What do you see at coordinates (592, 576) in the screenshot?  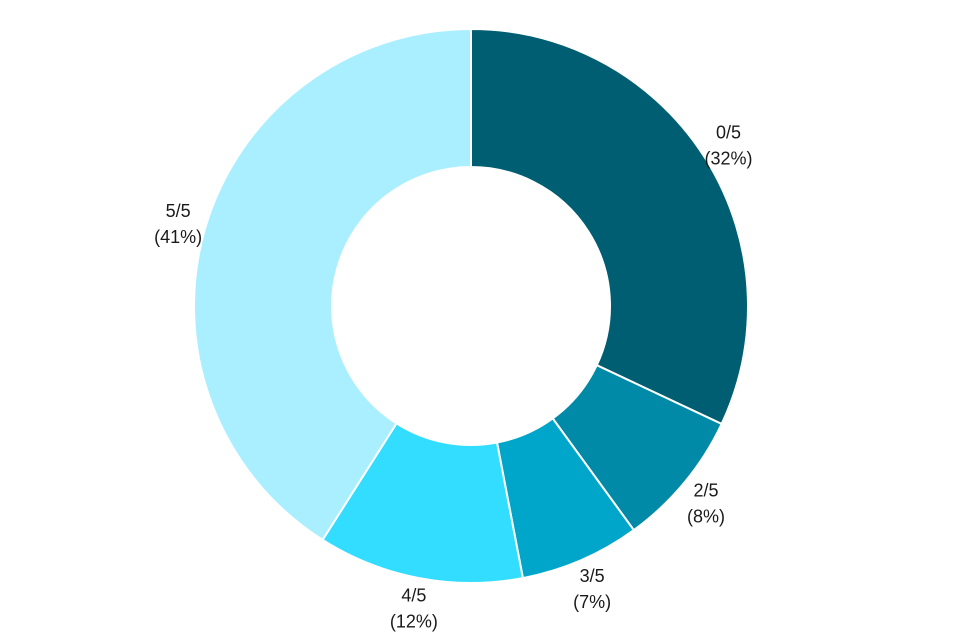 I see `slice-category-label: 3/5` at bounding box center [592, 576].